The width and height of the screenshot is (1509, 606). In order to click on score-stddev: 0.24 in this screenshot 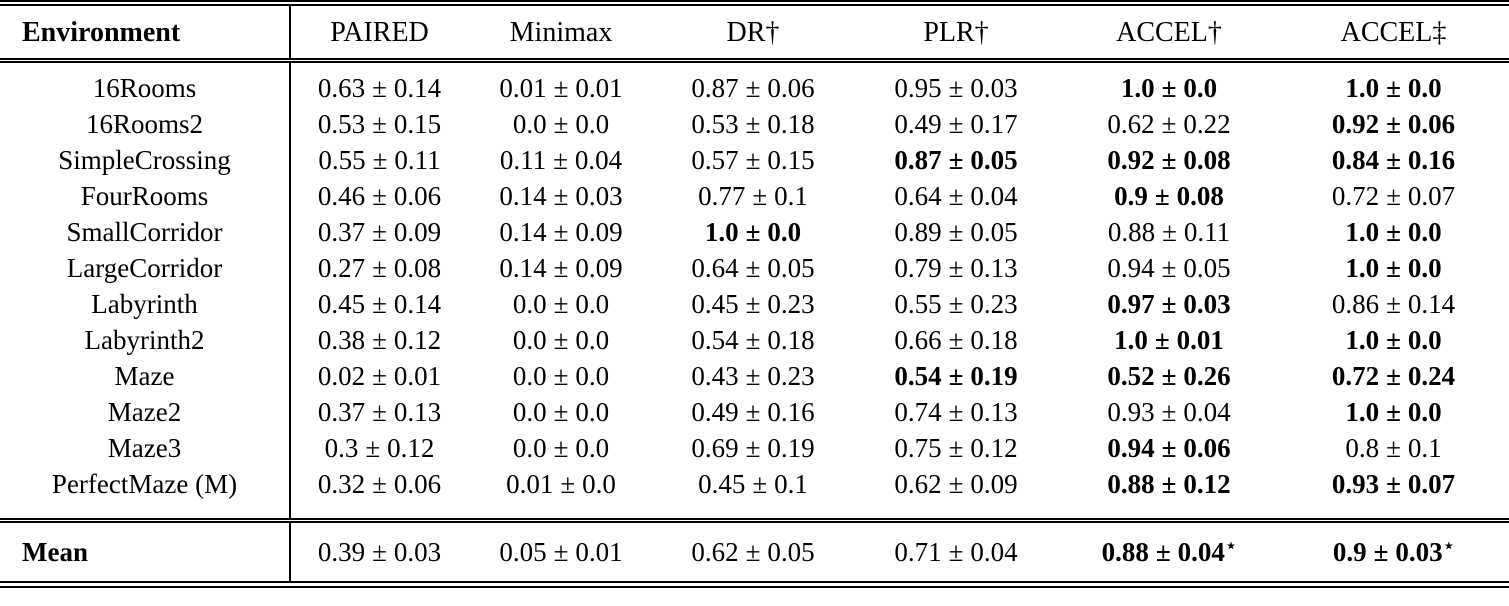, I will do `click(1431, 375)`.